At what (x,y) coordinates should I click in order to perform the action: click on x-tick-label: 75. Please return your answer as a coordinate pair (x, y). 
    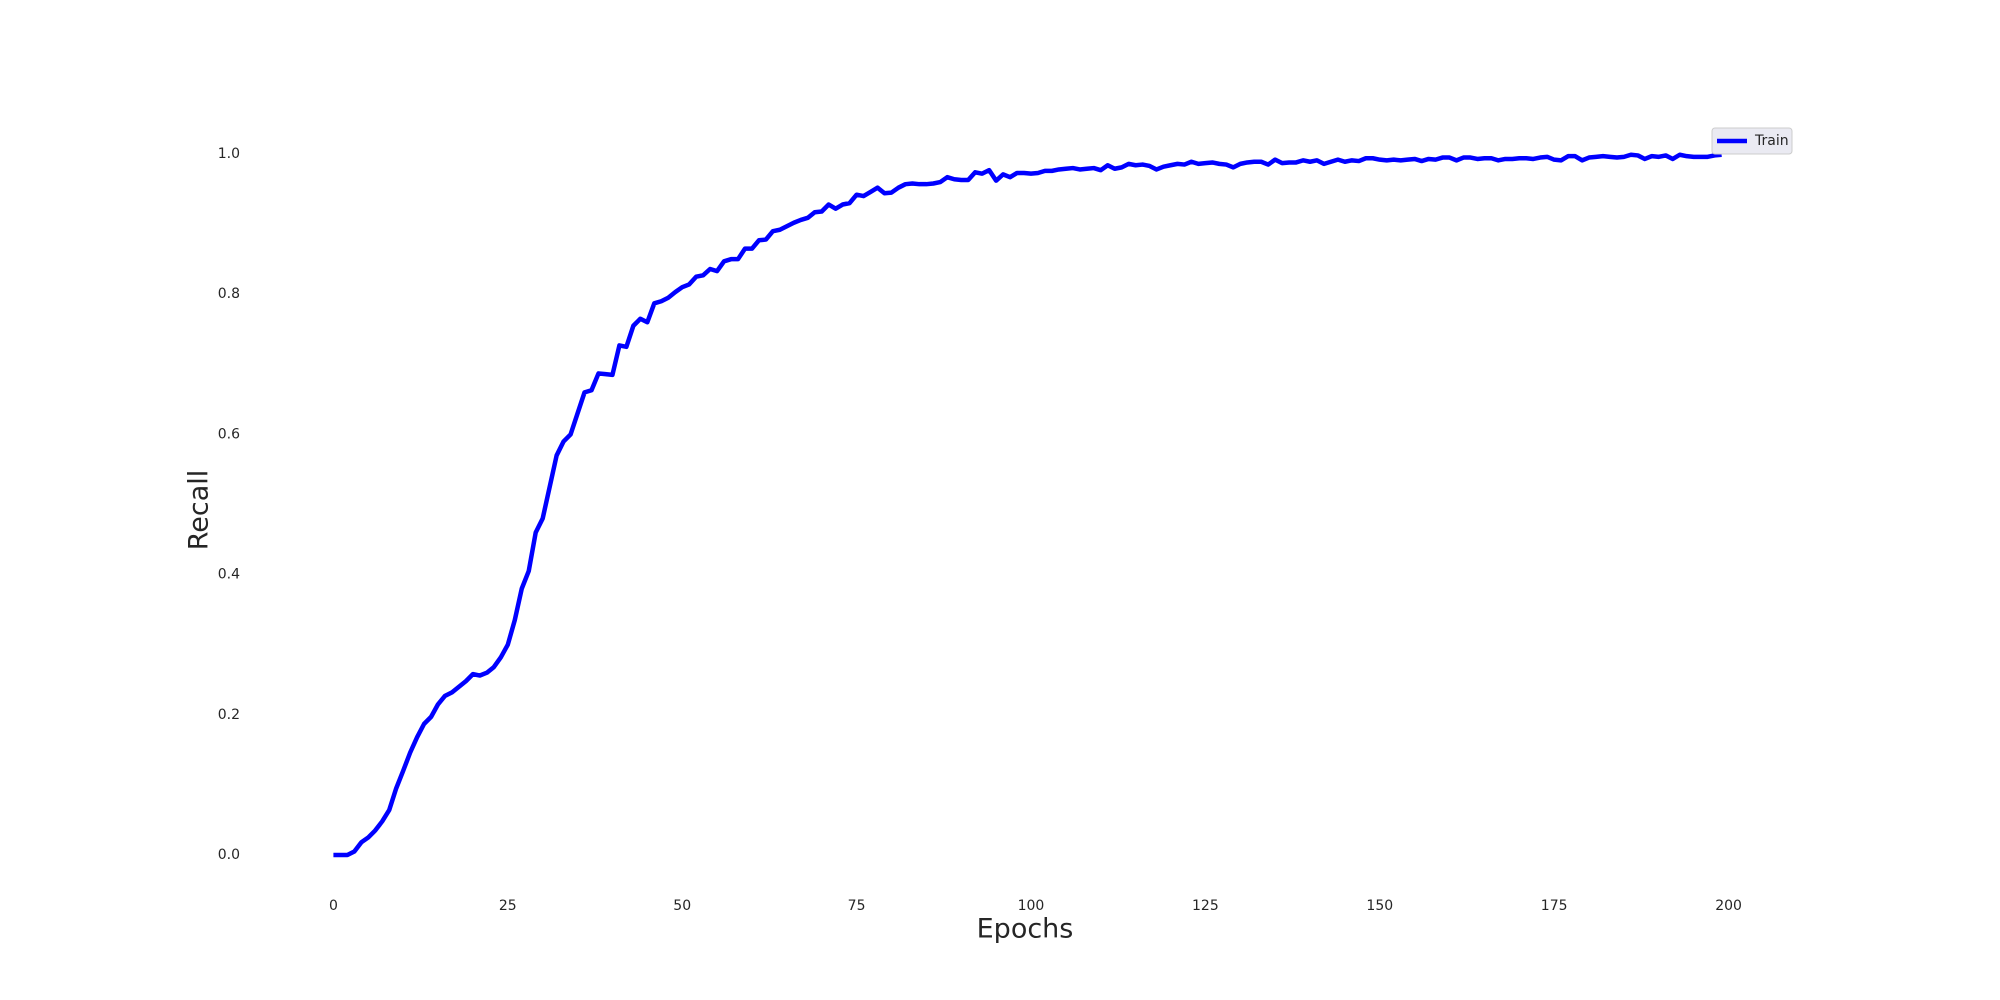
    Looking at the image, I should click on (857, 906).